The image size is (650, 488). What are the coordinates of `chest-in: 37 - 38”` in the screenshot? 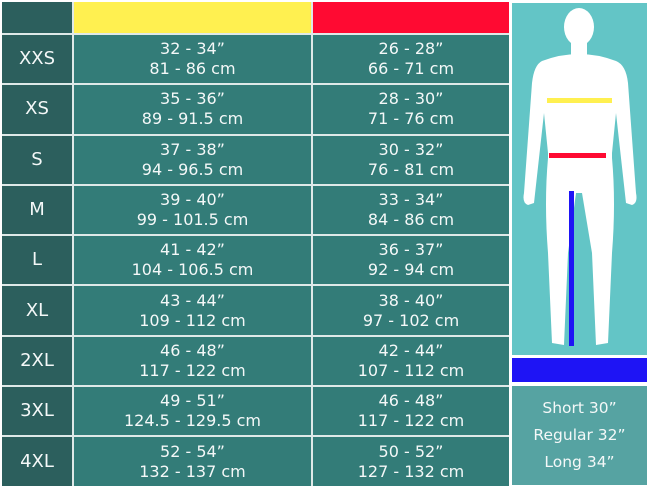 It's located at (192, 149).